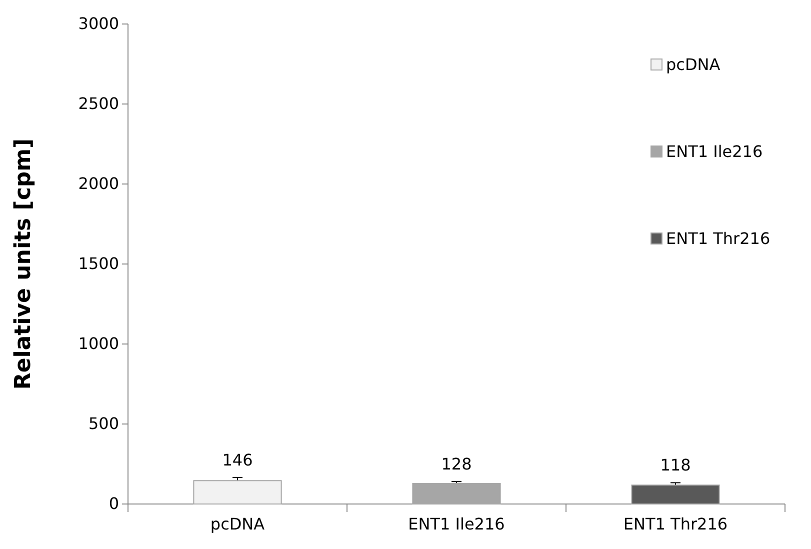 The height and width of the screenshot is (549, 811). I want to click on legend-label: pcDNA, so click(693, 64).